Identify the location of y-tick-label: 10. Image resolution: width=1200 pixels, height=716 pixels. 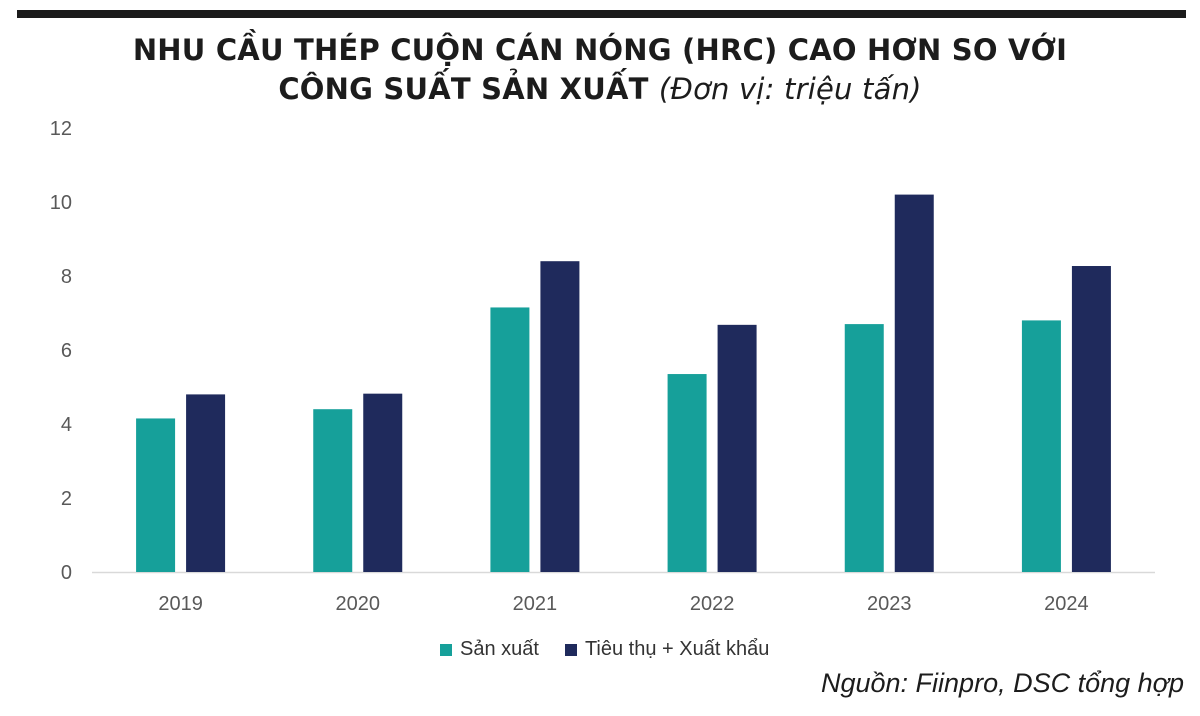
(61, 203).